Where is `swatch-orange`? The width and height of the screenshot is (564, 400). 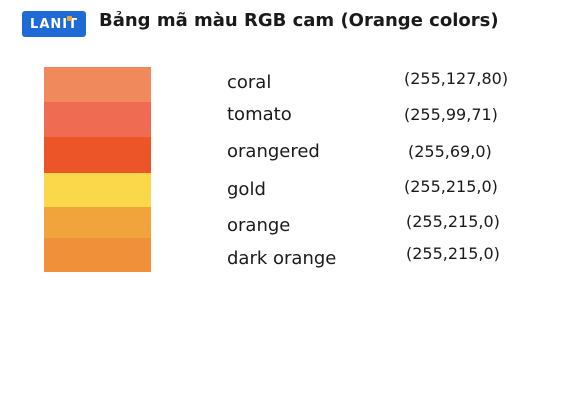
swatch-orange is located at coordinates (97, 222).